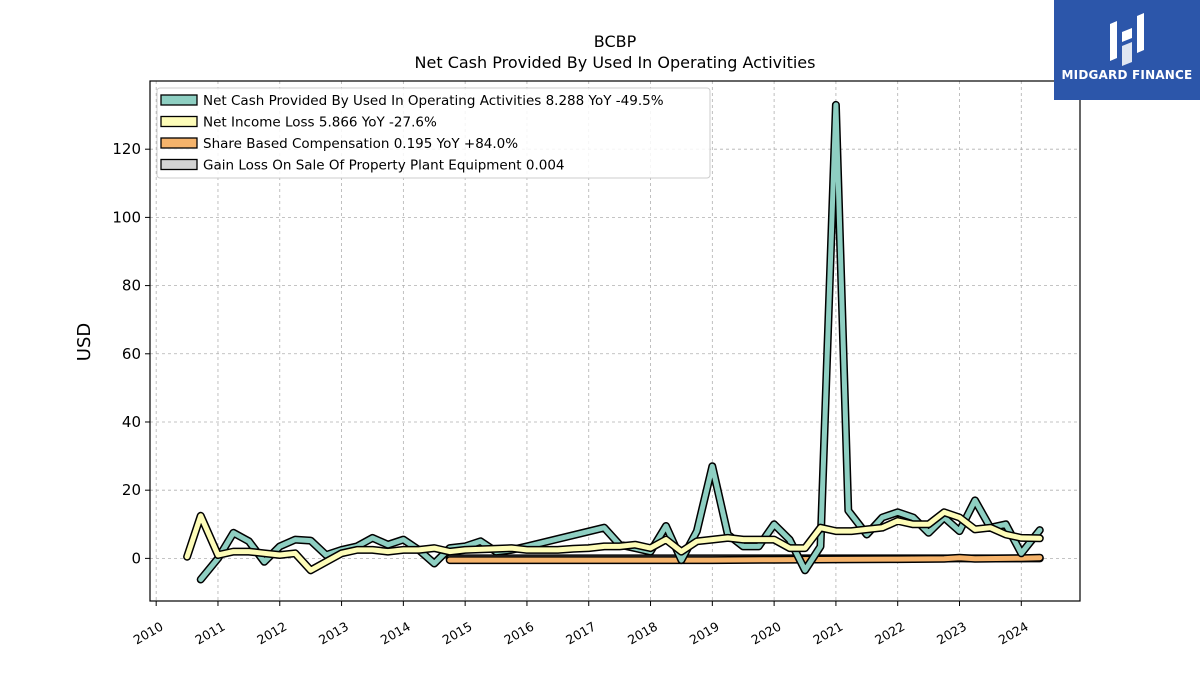 The width and height of the screenshot is (1200, 675). I want to click on x-tick-label: 2016, so click(518, 633).